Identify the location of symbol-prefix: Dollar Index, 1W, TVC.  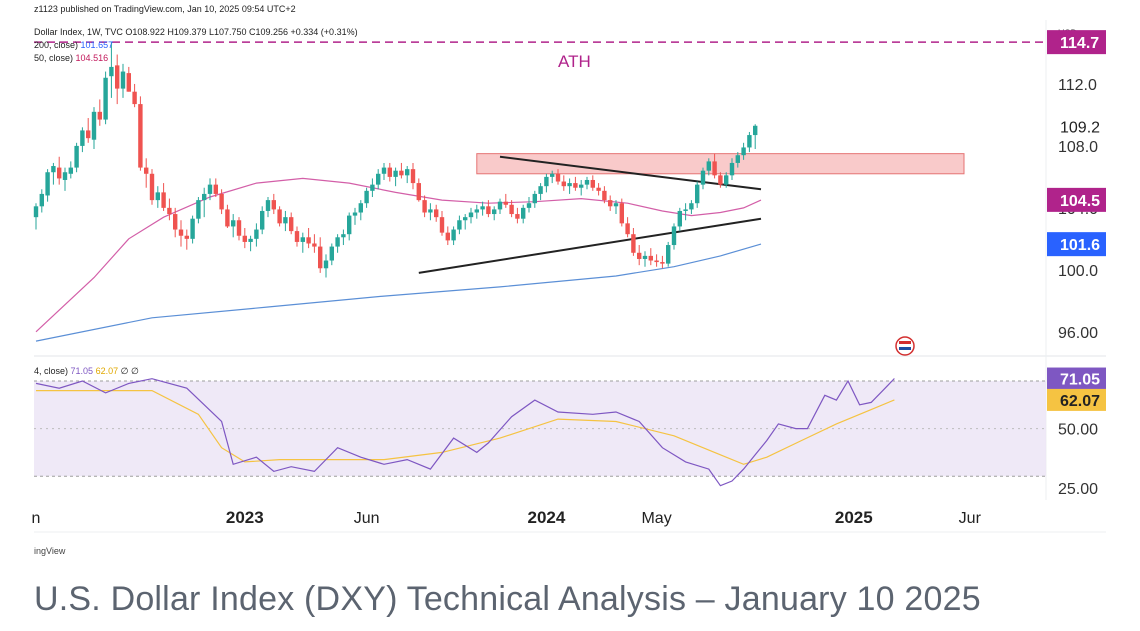
(78, 32).